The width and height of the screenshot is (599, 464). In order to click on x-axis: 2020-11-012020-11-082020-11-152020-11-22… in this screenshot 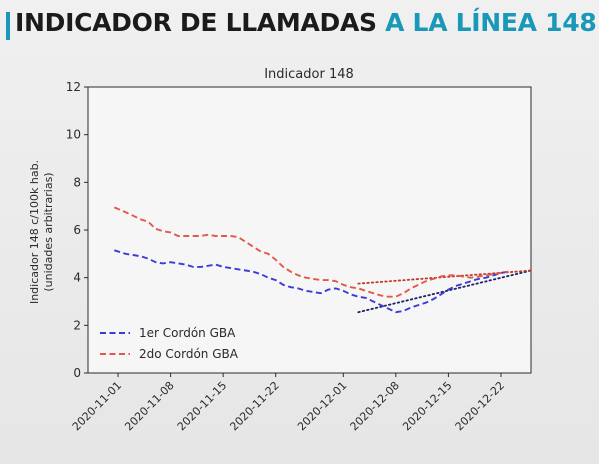, I will do `click(288, 403)`.